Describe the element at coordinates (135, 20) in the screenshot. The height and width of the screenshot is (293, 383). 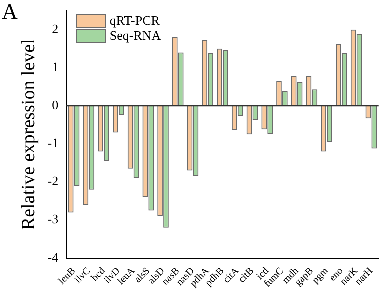
I see `legend-label: qRT-PCR` at that location.